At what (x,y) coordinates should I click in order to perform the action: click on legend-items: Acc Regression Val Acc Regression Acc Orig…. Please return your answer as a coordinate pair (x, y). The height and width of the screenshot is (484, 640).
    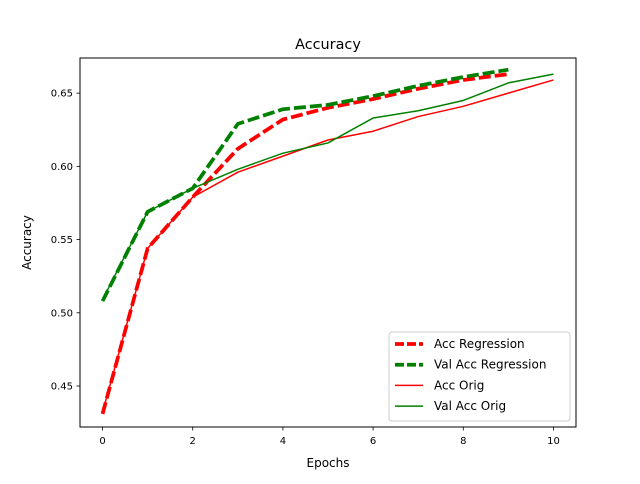
    Looking at the image, I should click on (470, 375).